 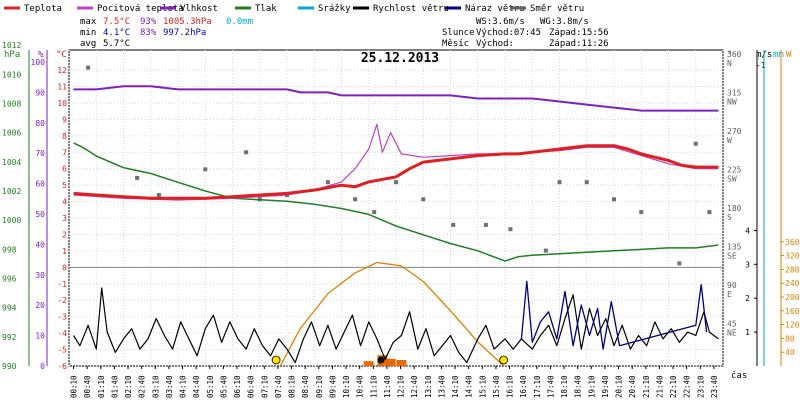 What do you see at coordinates (64, 185) in the screenshot?
I see `c-tick-label: 5` at bounding box center [64, 185].